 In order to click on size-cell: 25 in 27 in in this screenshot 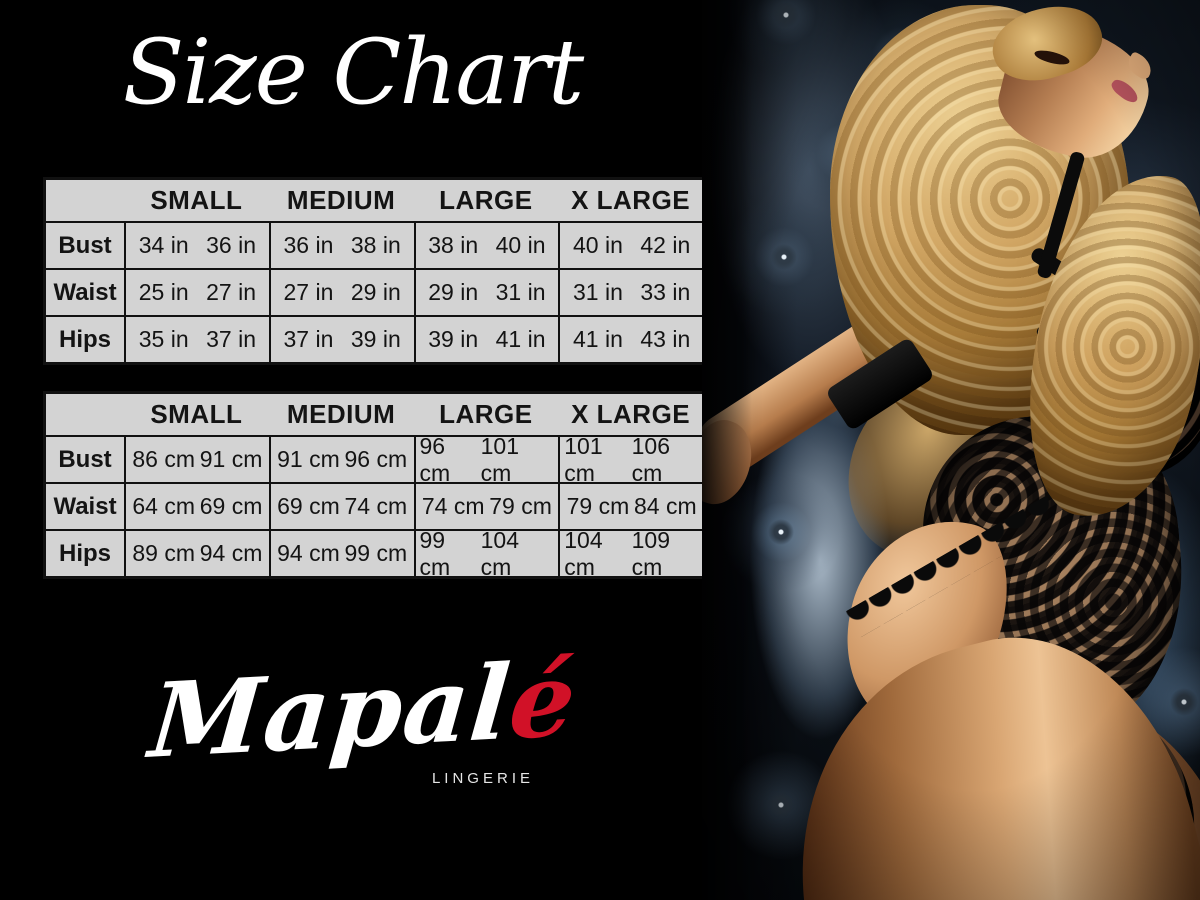, I will do `click(198, 292)`.